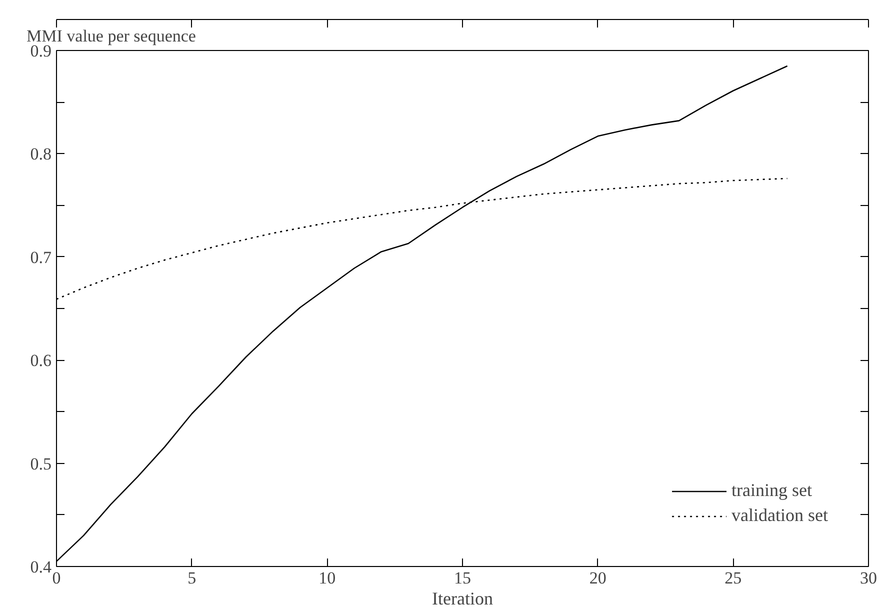  Describe the element at coordinates (41, 257) in the screenshot. I see `y-tick-label: 0.7` at that location.